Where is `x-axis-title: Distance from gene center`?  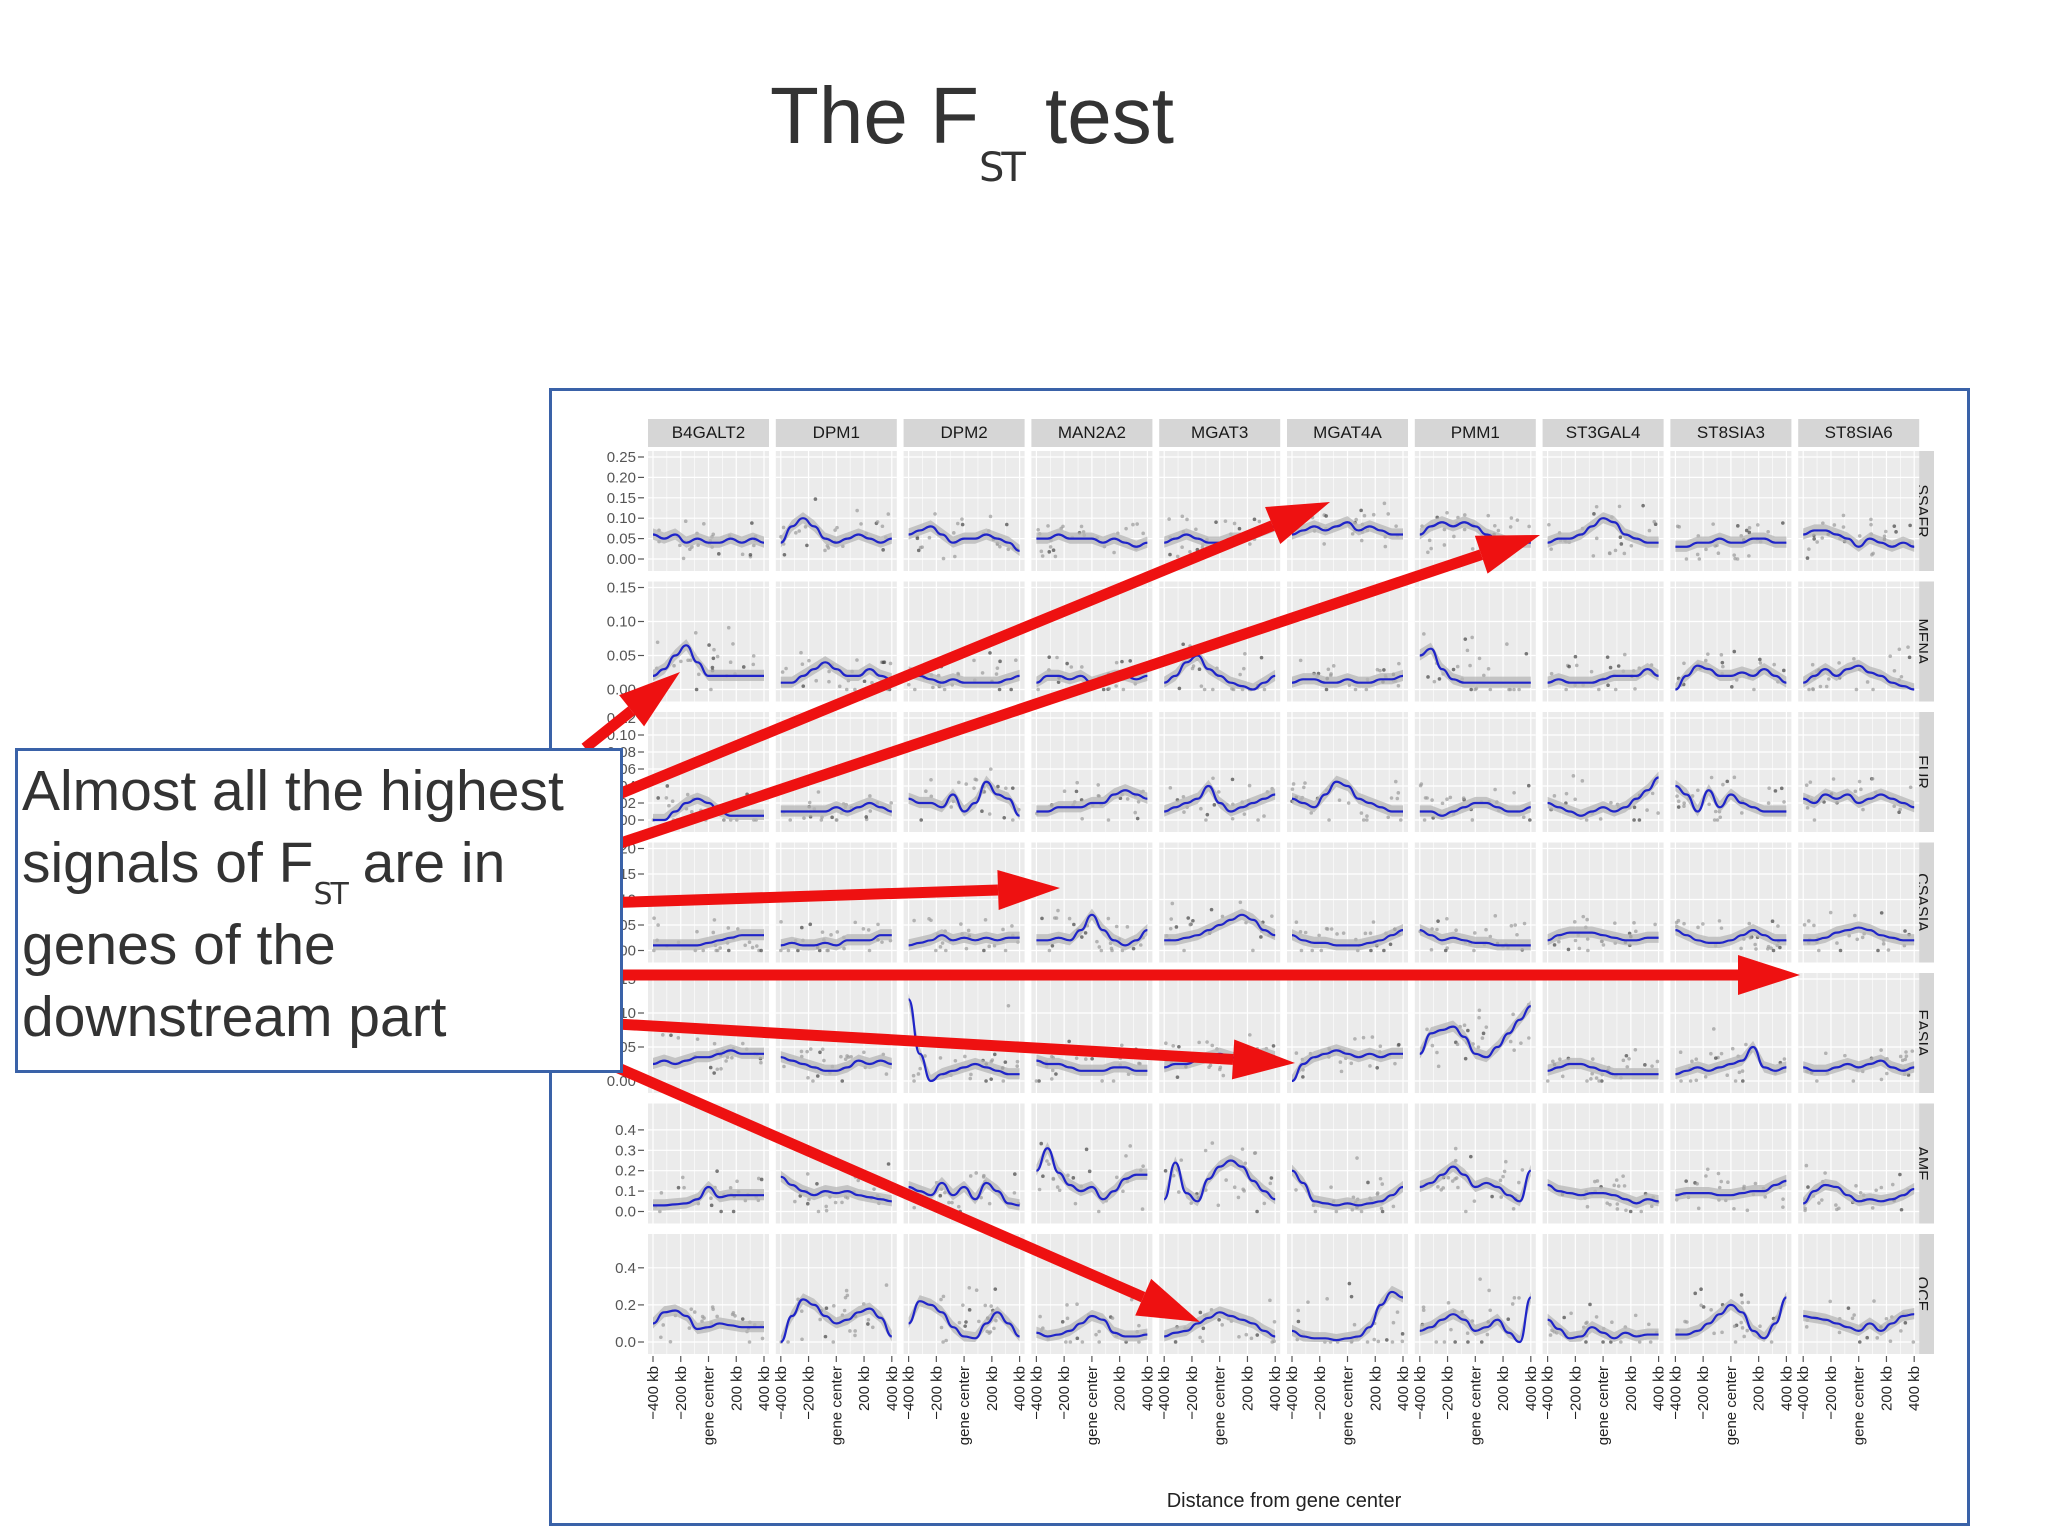
x-axis-title: Distance from gene center is located at coordinates (1284, 1501).